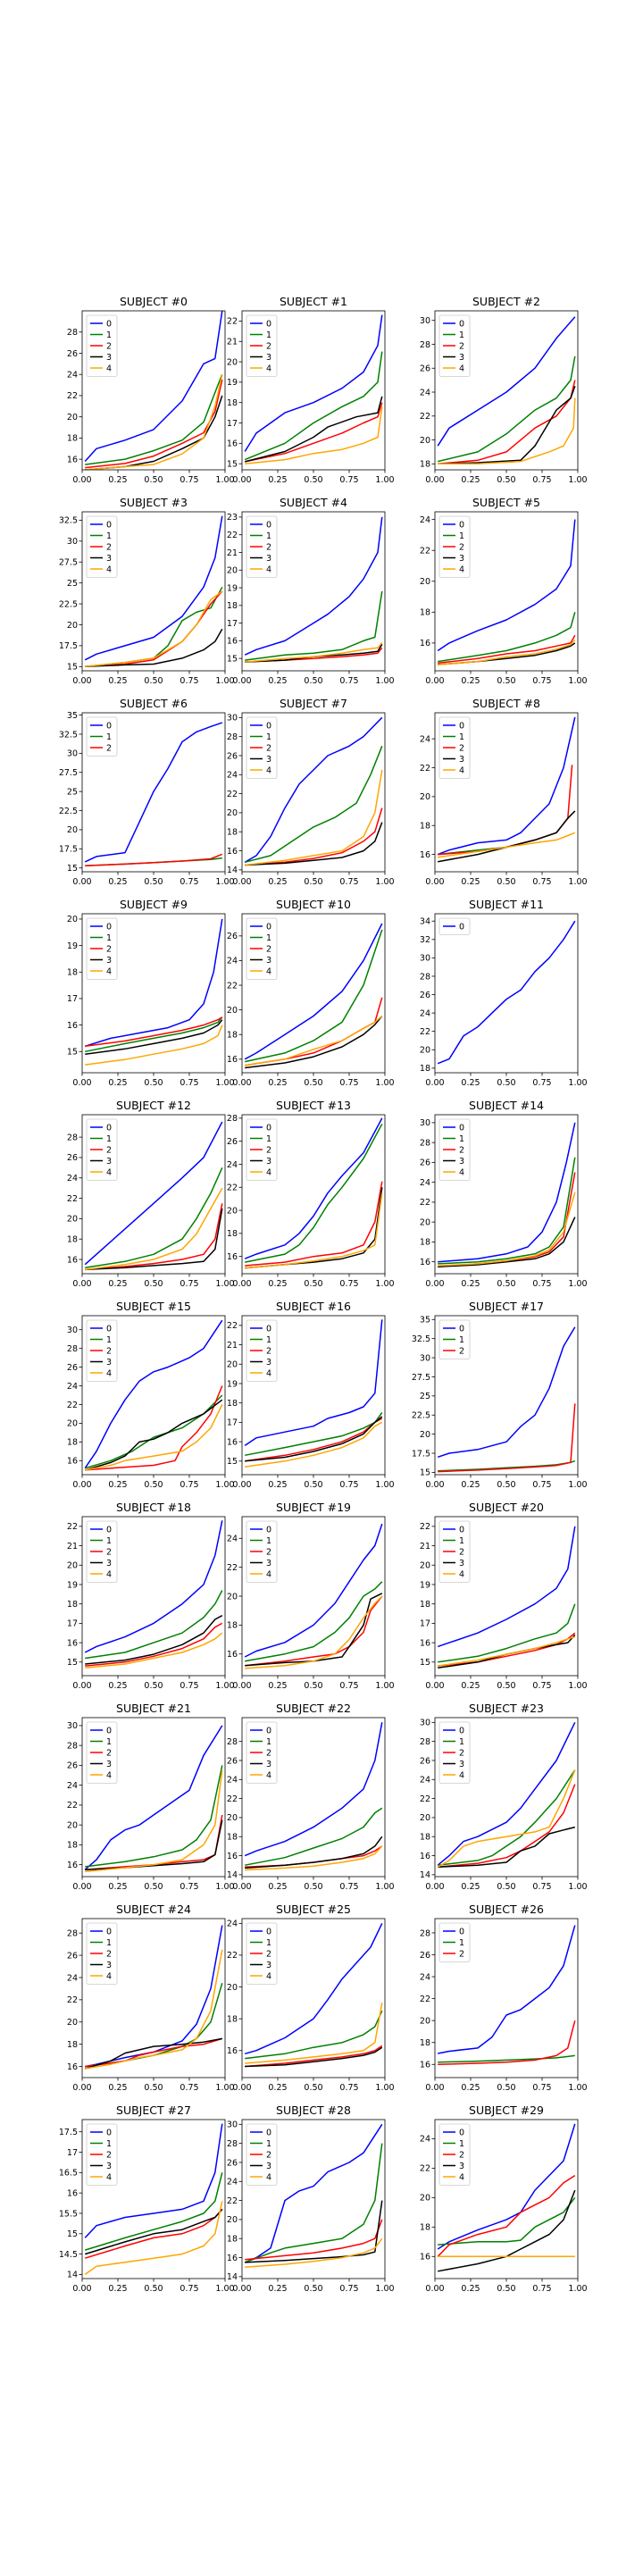 The height and width of the screenshot is (2576, 643). Describe the element at coordinates (421, 1378) in the screenshot. I see `y-tick-label: 27.5` at that location.